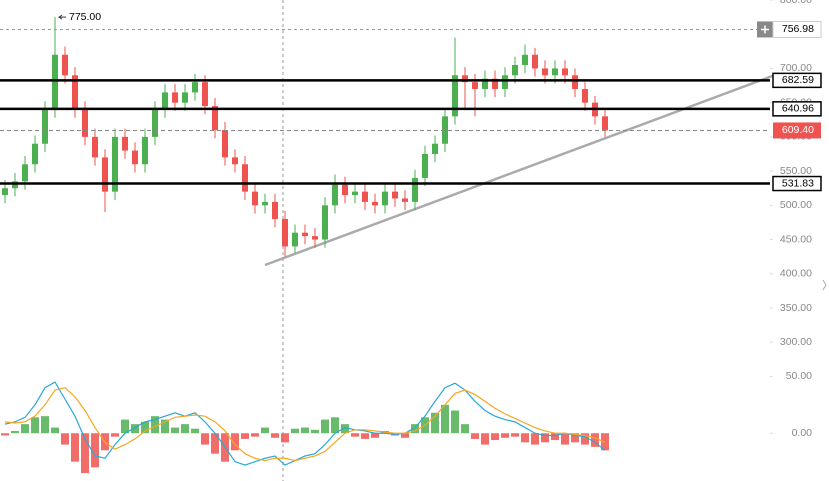 This screenshot has width=829, height=481. I want to click on level-label: 640.96, so click(798, 109).